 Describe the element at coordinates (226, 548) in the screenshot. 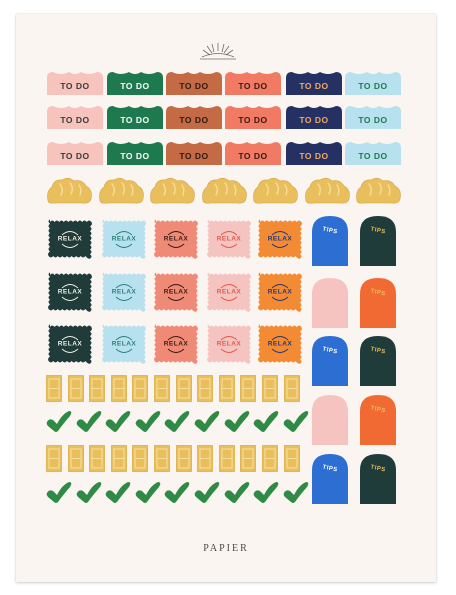

I see `brand-name: PAPIER` at that location.